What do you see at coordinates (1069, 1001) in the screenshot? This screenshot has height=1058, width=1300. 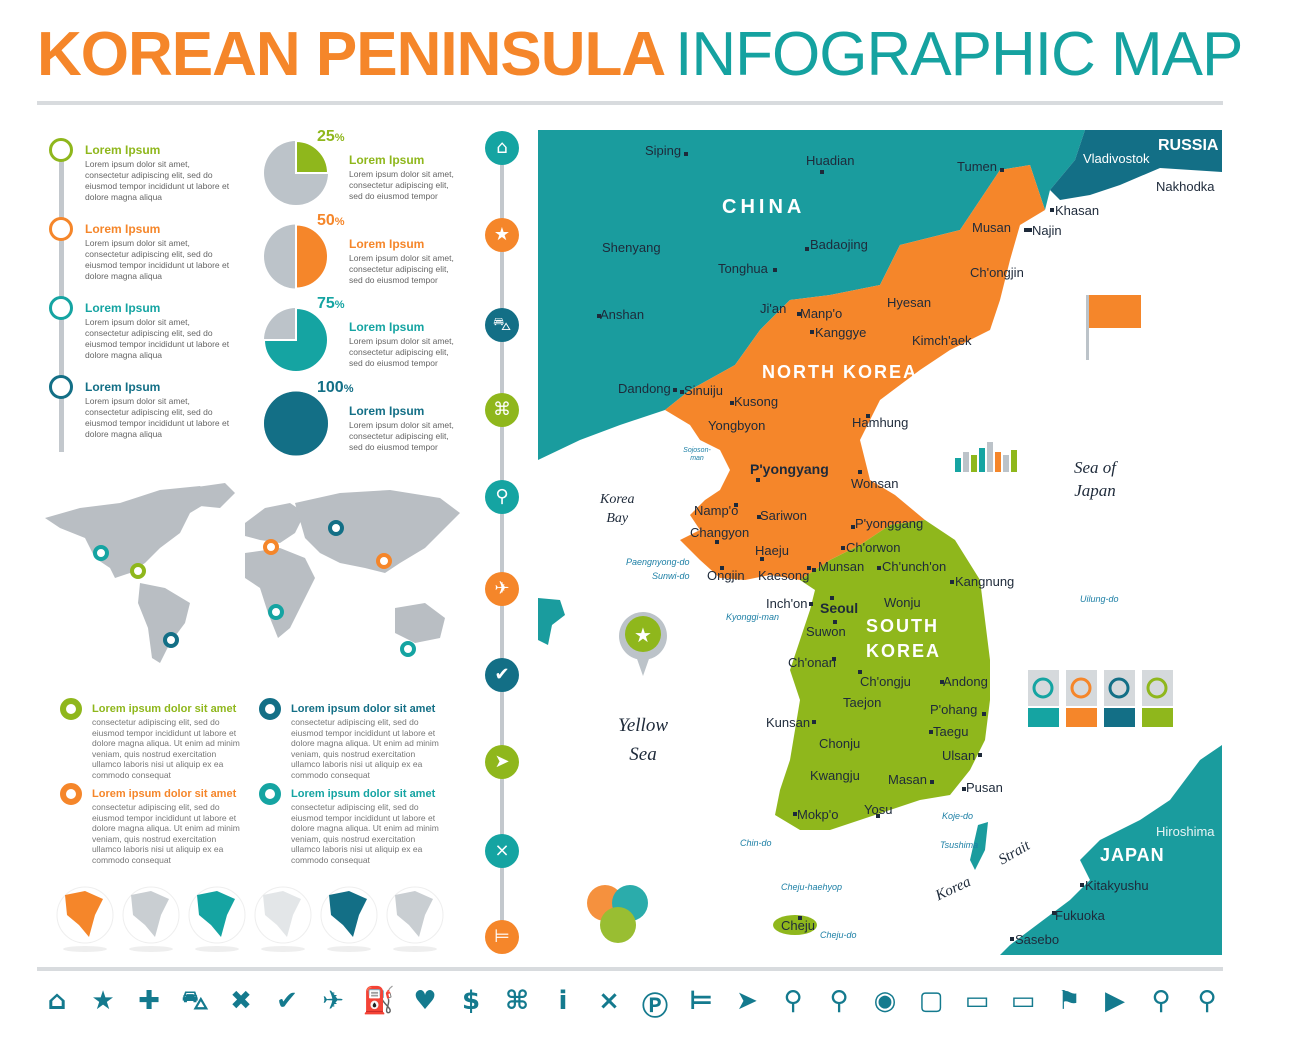 I see `flag-icon: ⚑` at bounding box center [1069, 1001].